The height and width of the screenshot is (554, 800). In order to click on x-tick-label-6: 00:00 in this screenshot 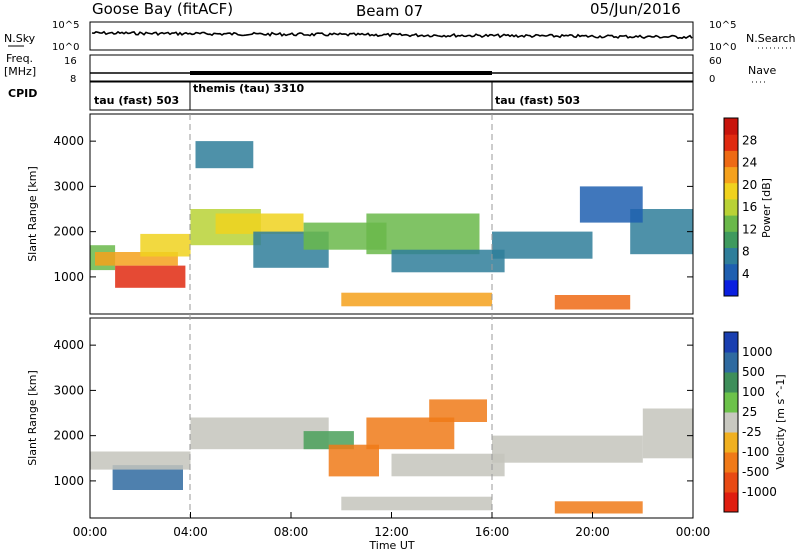, I will do `click(693, 532)`.